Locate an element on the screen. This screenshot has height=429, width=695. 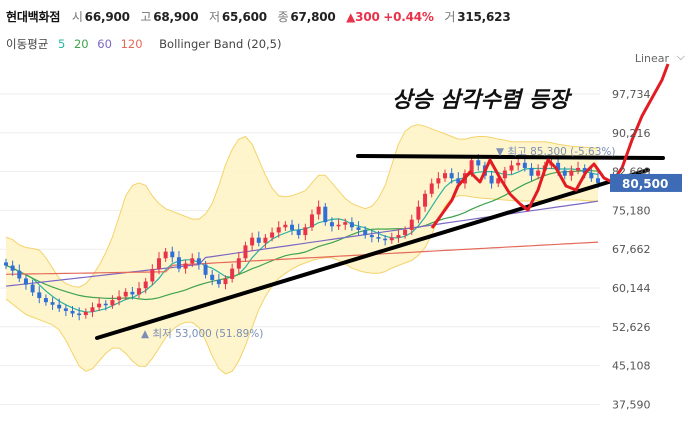
volume-label: 거 is located at coordinates (450, 17).